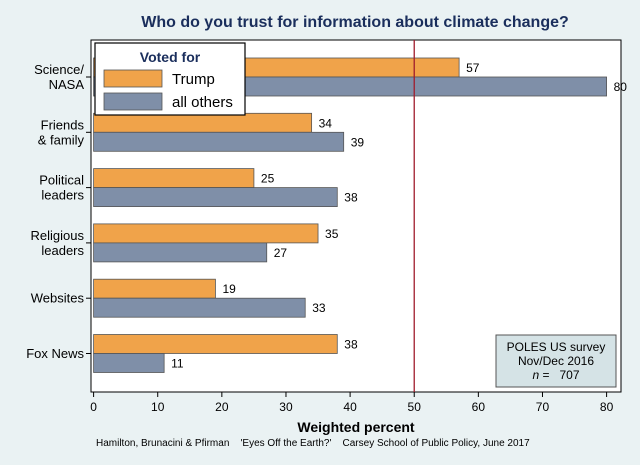 This screenshot has width=640, height=465. Describe the element at coordinates (621, 87) in the screenshot. I see `value-label-all-others-science-nasa: 80` at that location.